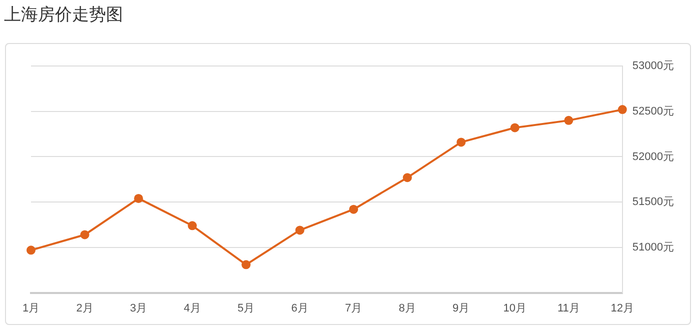 This screenshot has width=696, height=329. I want to click on x-tick-label: 6月, so click(299, 308).